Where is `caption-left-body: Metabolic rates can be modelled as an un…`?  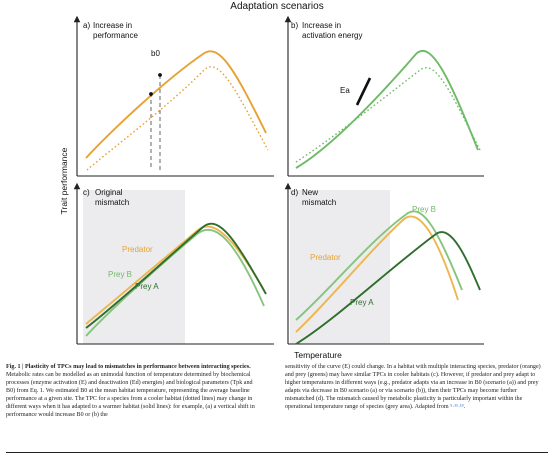
caption-left-body: Metabolic rates can be modelled as an un… is located at coordinates (130, 395).